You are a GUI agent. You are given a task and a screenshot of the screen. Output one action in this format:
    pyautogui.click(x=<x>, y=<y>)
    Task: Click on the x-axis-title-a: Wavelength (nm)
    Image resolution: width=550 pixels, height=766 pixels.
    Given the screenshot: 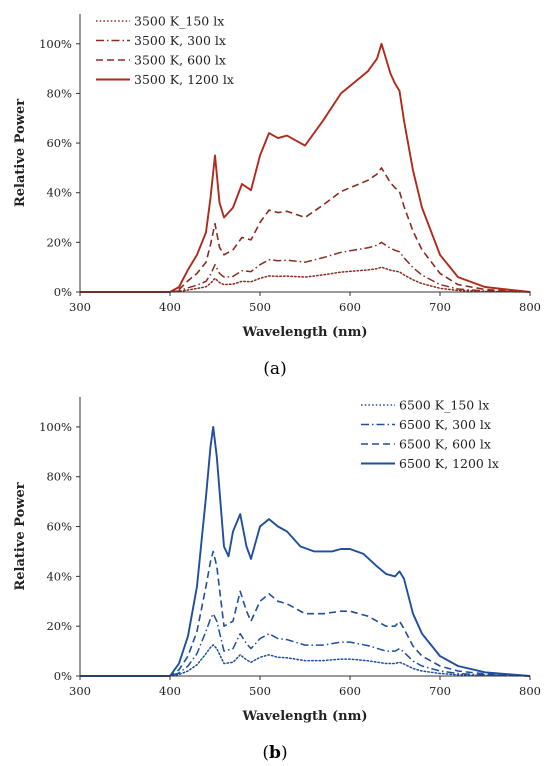 What is the action you would take?
    pyautogui.click(x=305, y=332)
    